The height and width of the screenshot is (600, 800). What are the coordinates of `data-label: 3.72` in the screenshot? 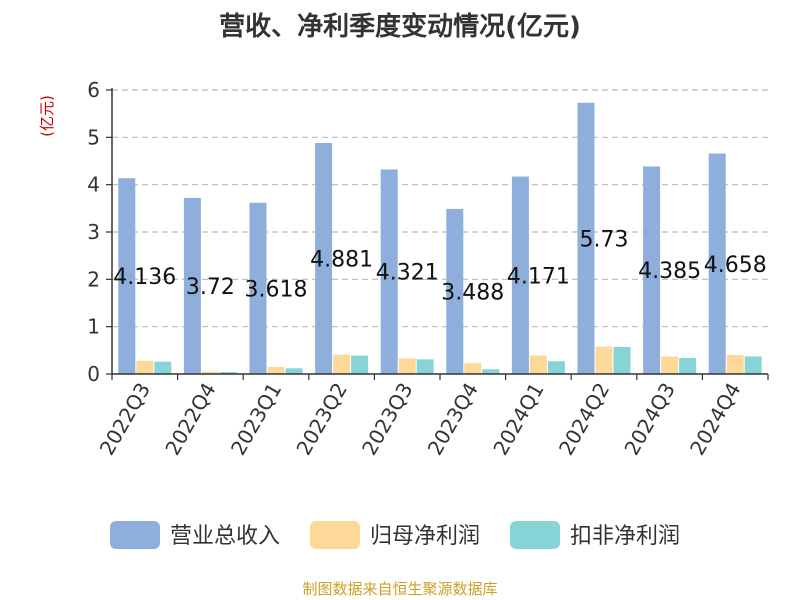 It's located at (210, 287).